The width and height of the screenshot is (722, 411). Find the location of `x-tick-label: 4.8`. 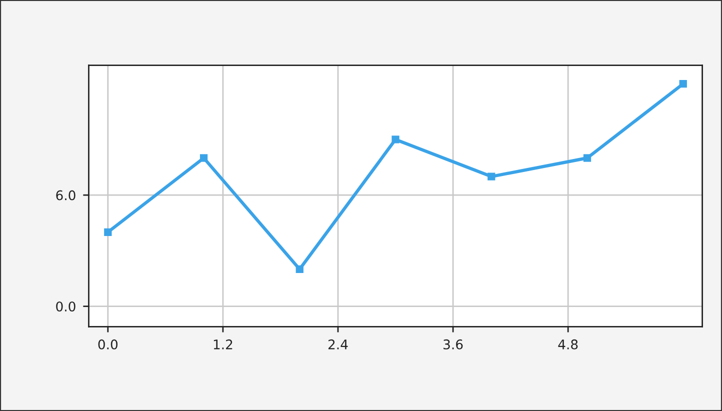

x-tick-label: 4.8 is located at coordinates (568, 344).